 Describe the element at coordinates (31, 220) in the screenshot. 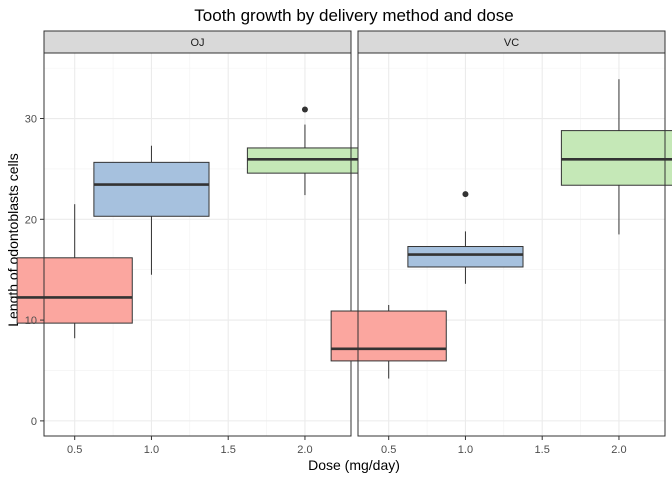

I see `y-tick-label: 20` at that location.